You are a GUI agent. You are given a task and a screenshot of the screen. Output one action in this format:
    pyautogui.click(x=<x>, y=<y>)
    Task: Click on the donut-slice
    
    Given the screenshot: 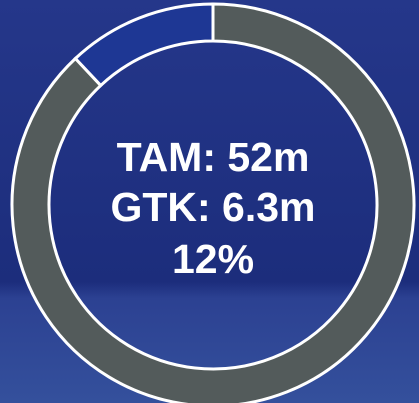 What is the action you would take?
    pyautogui.click(x=144, y=45)
    